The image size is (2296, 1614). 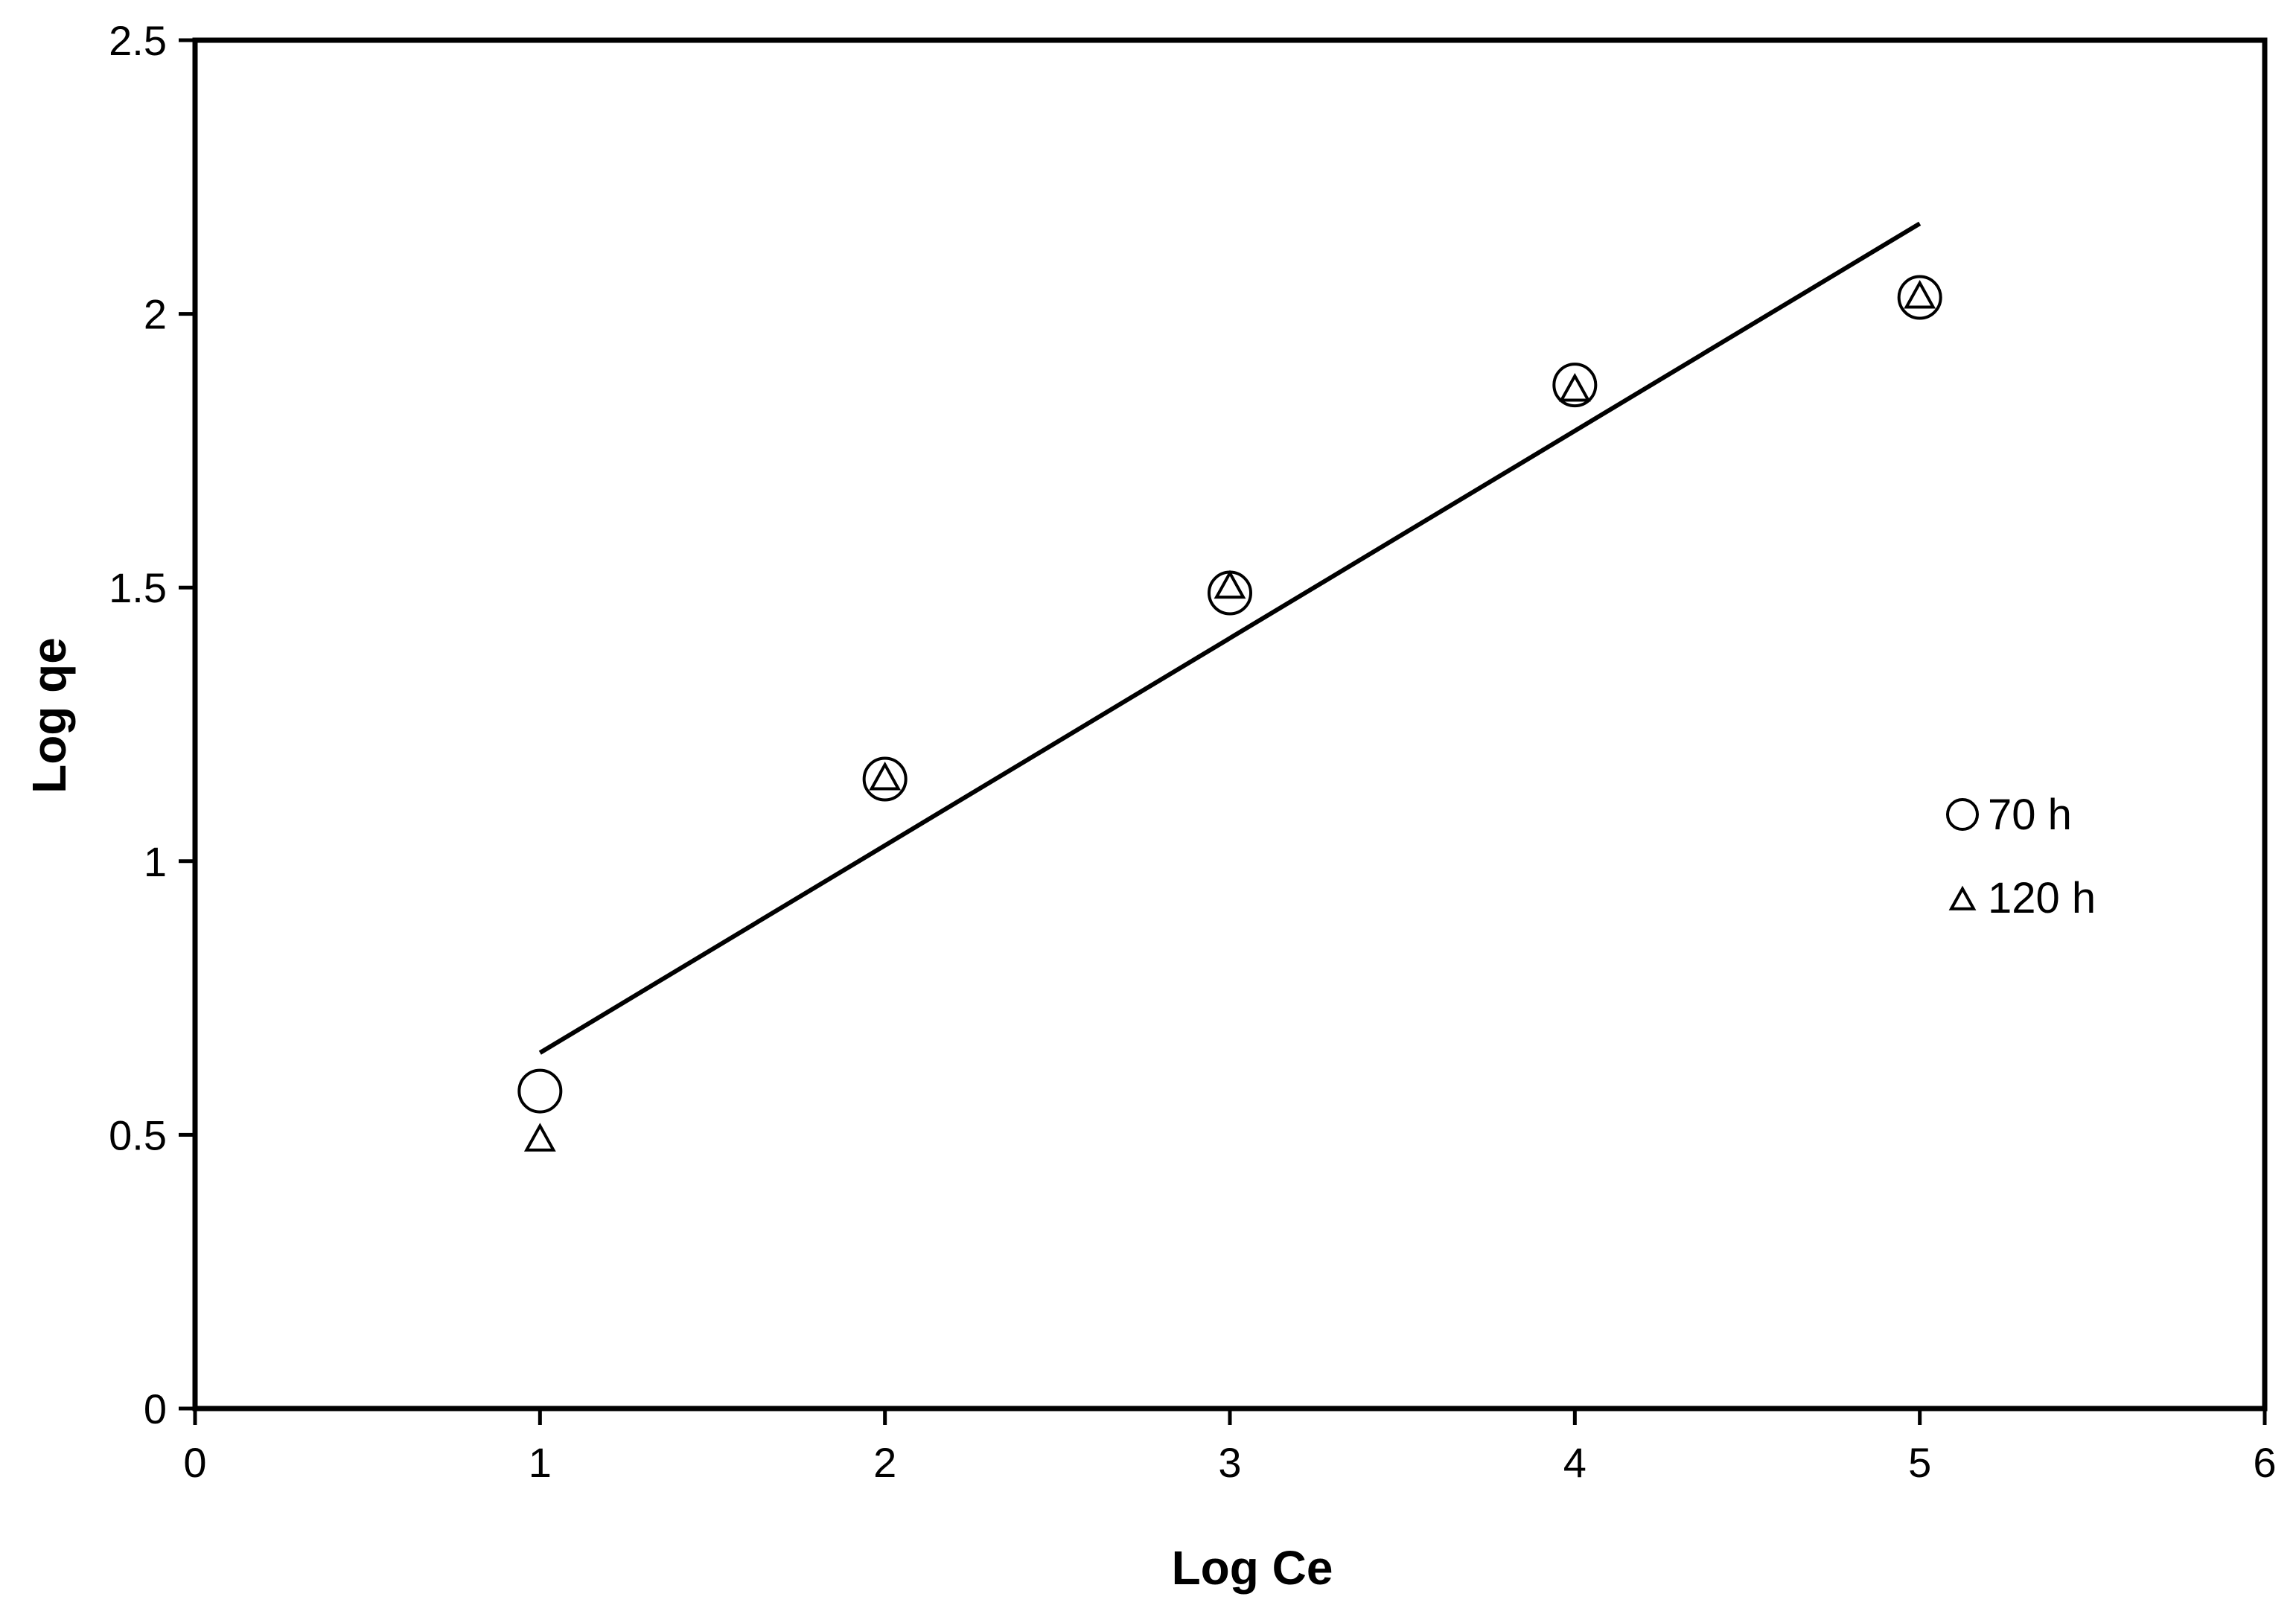 I want to click on x-tick-label: 0, so click(x=195, y=1462).